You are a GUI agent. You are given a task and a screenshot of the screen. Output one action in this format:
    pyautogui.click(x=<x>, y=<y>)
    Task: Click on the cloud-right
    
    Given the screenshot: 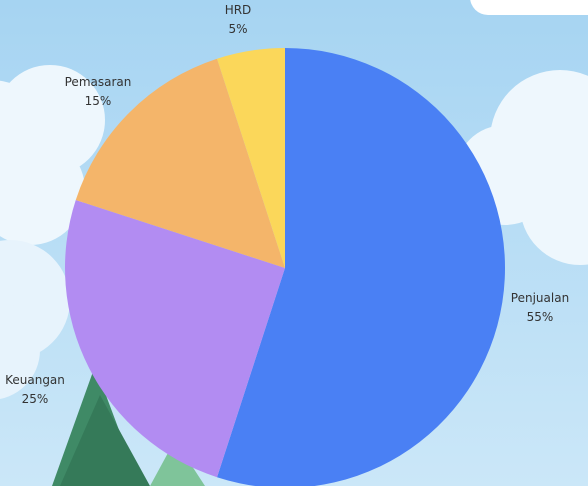 What is the action you would take?
    pyautogui.click(x=521, y=167)
    